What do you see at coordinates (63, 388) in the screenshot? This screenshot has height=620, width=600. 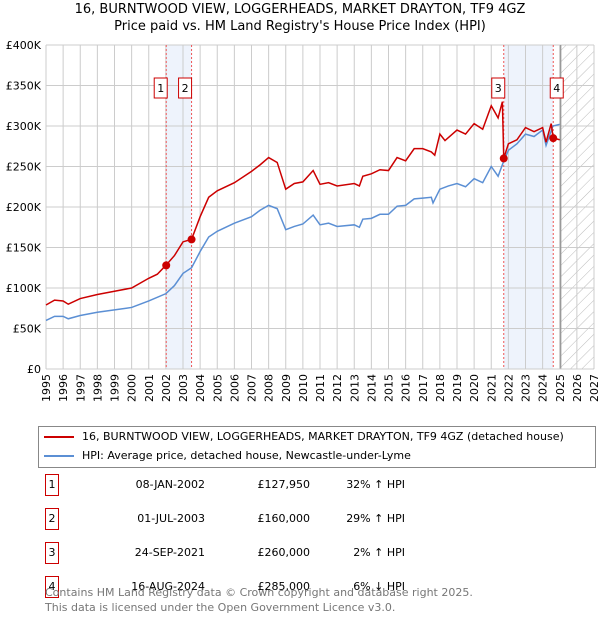 I see `x-tick-label: 1996` at bounding box center [63, 388].